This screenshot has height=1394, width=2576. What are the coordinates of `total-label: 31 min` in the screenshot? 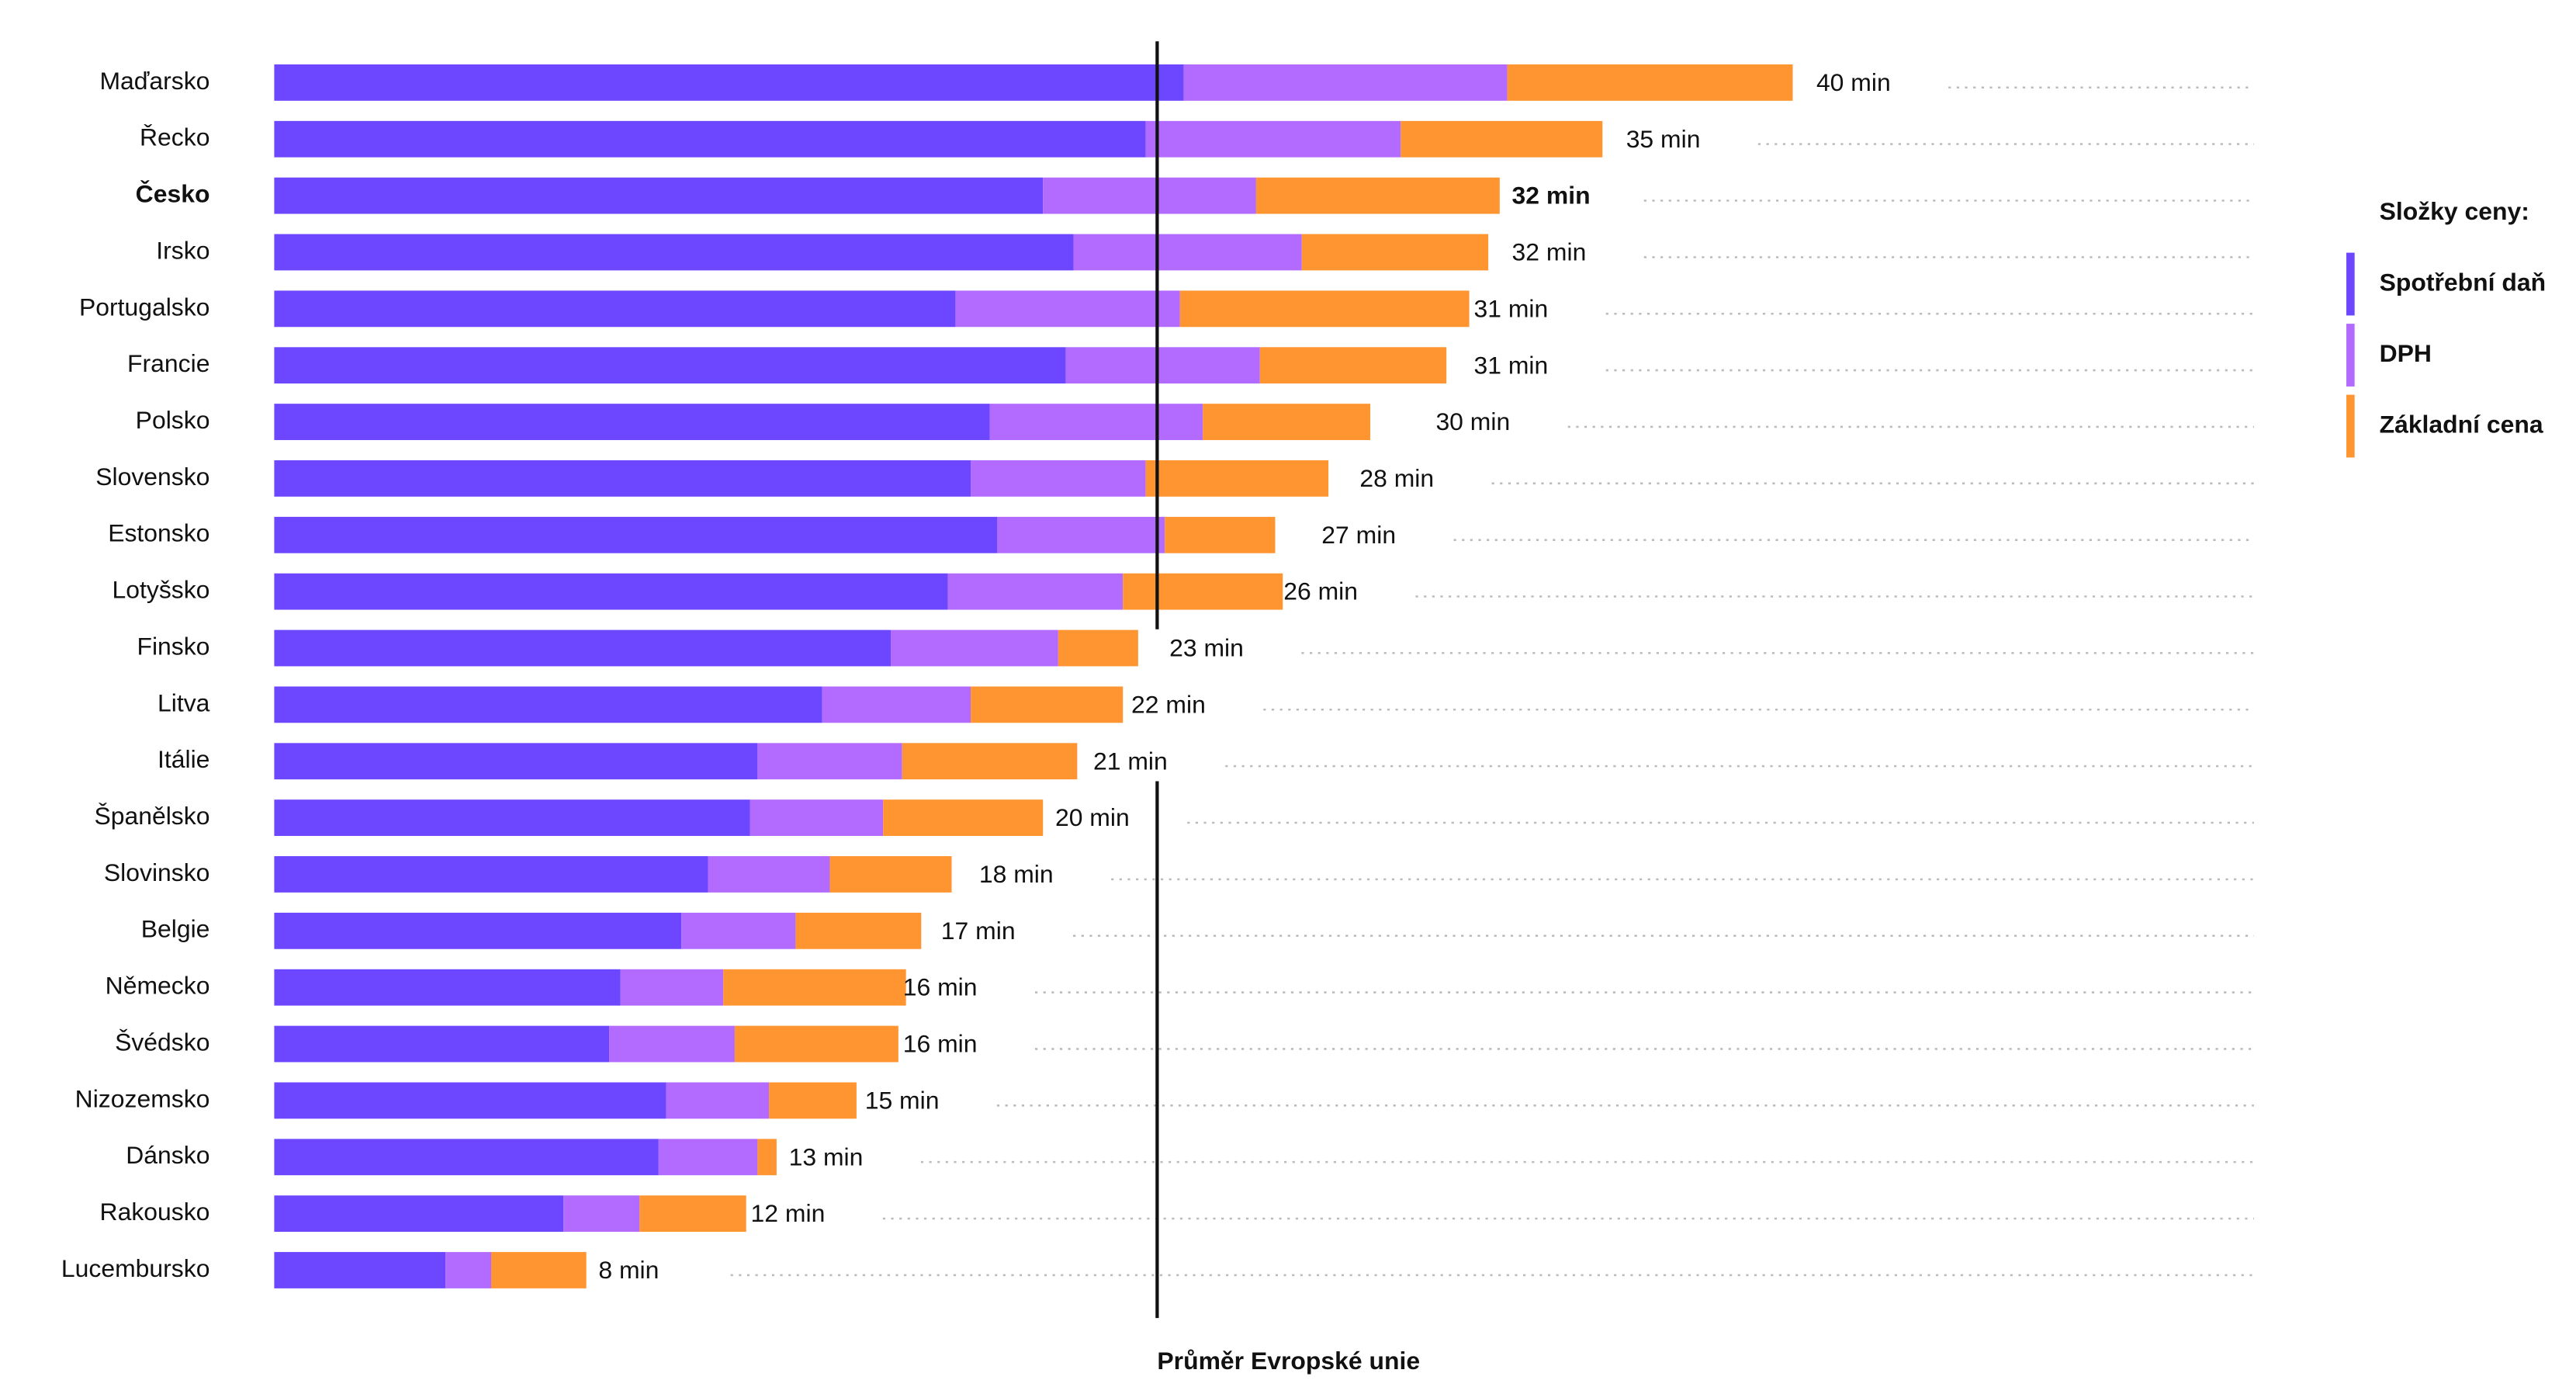 It's located at (1511, 365).